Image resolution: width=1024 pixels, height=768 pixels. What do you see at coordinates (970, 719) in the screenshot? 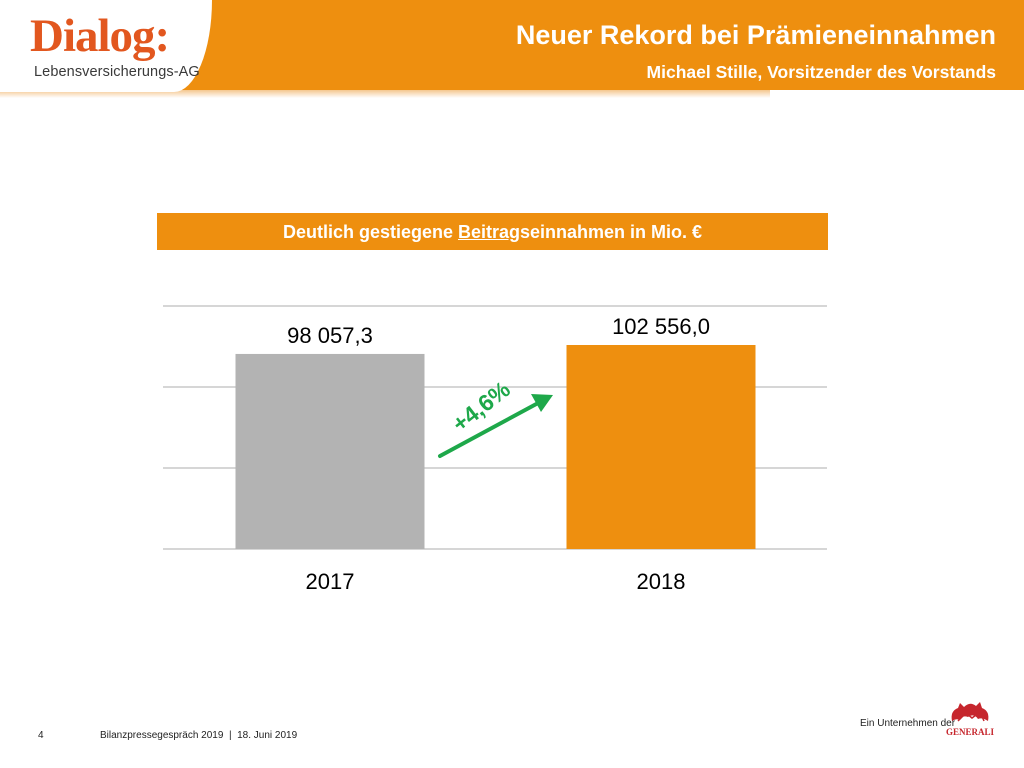
I see `generali-lion-logo: GENERALI` at bounding box center [970, 719].